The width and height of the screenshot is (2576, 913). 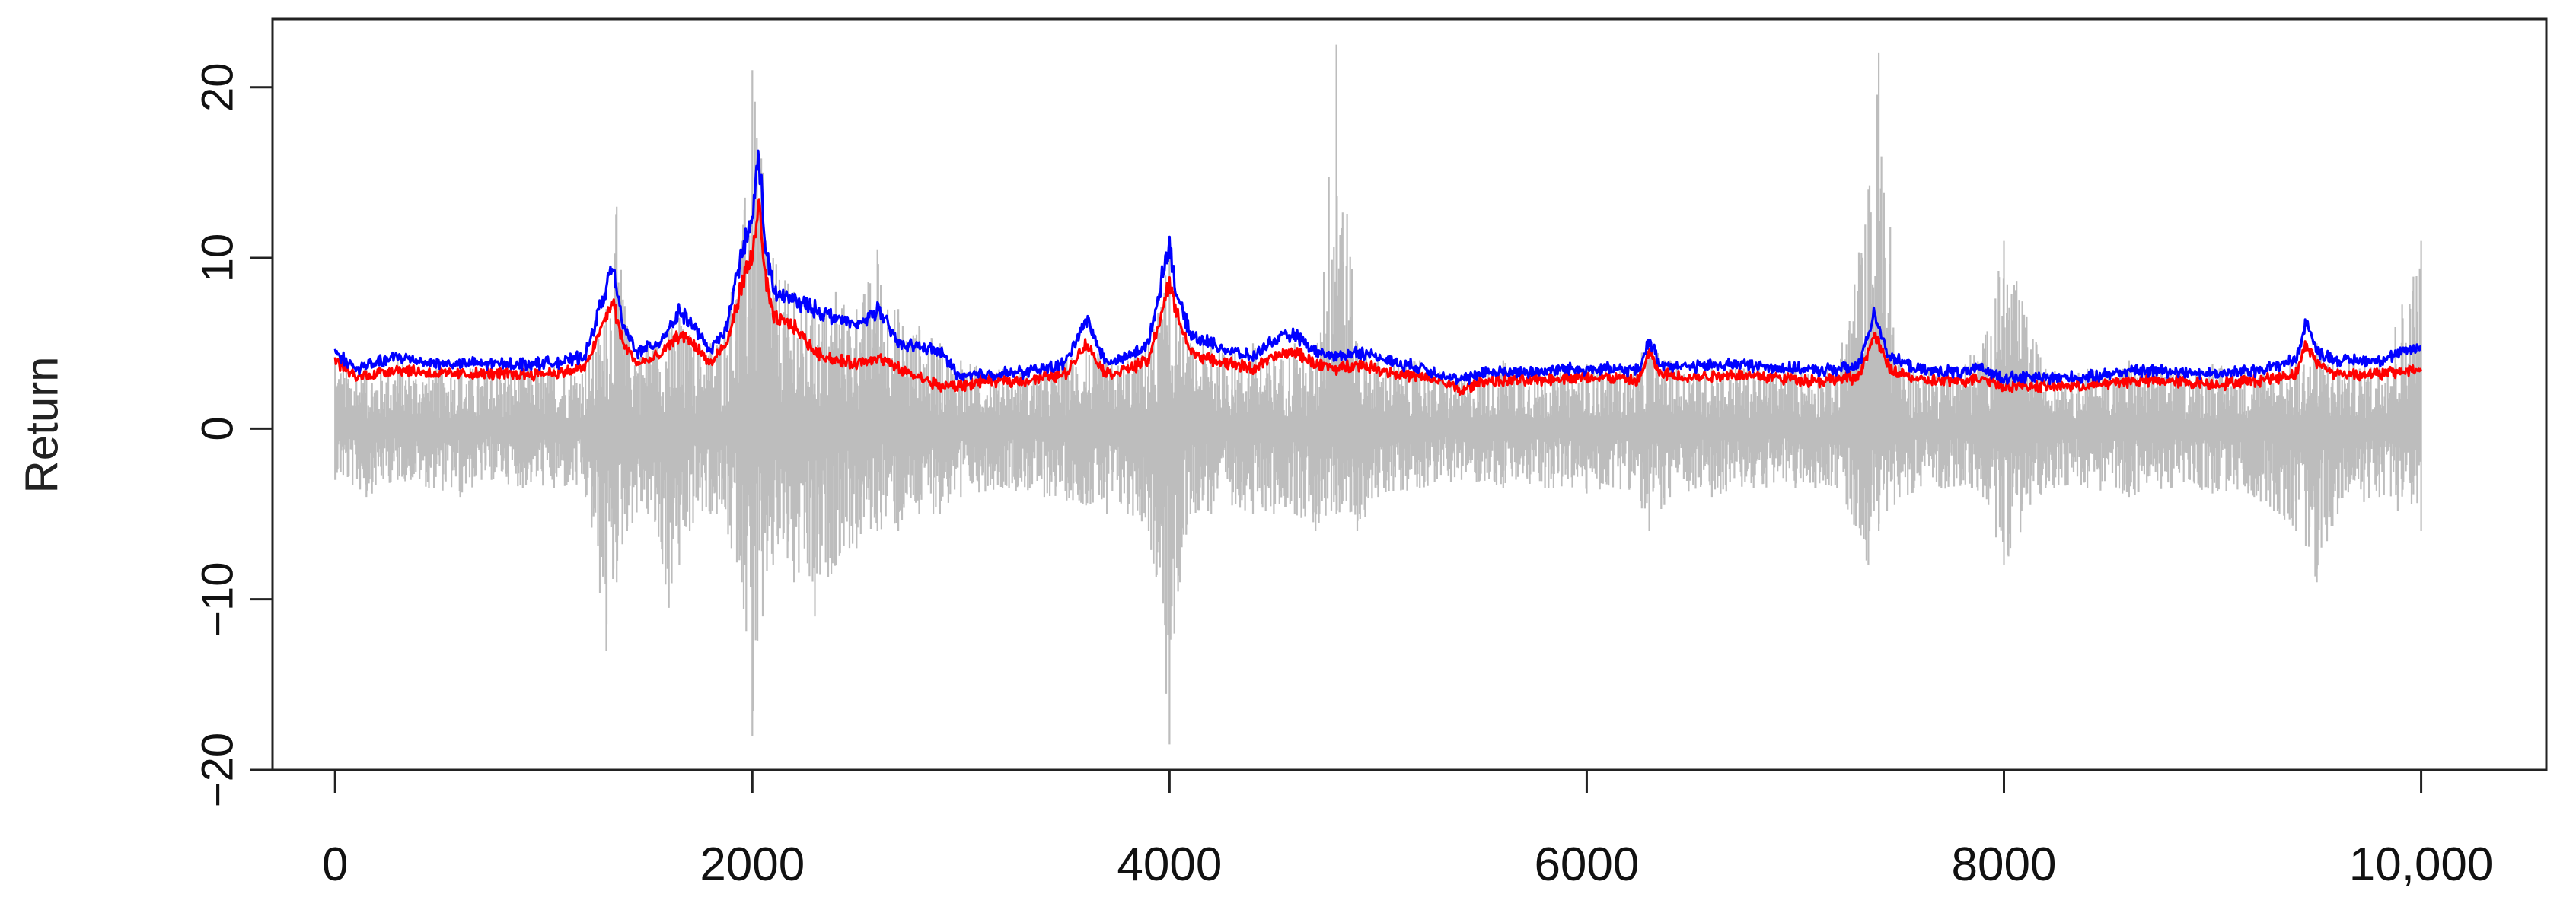 I want to click on x-tick-label: 8000, so click(x=2004, y=864).